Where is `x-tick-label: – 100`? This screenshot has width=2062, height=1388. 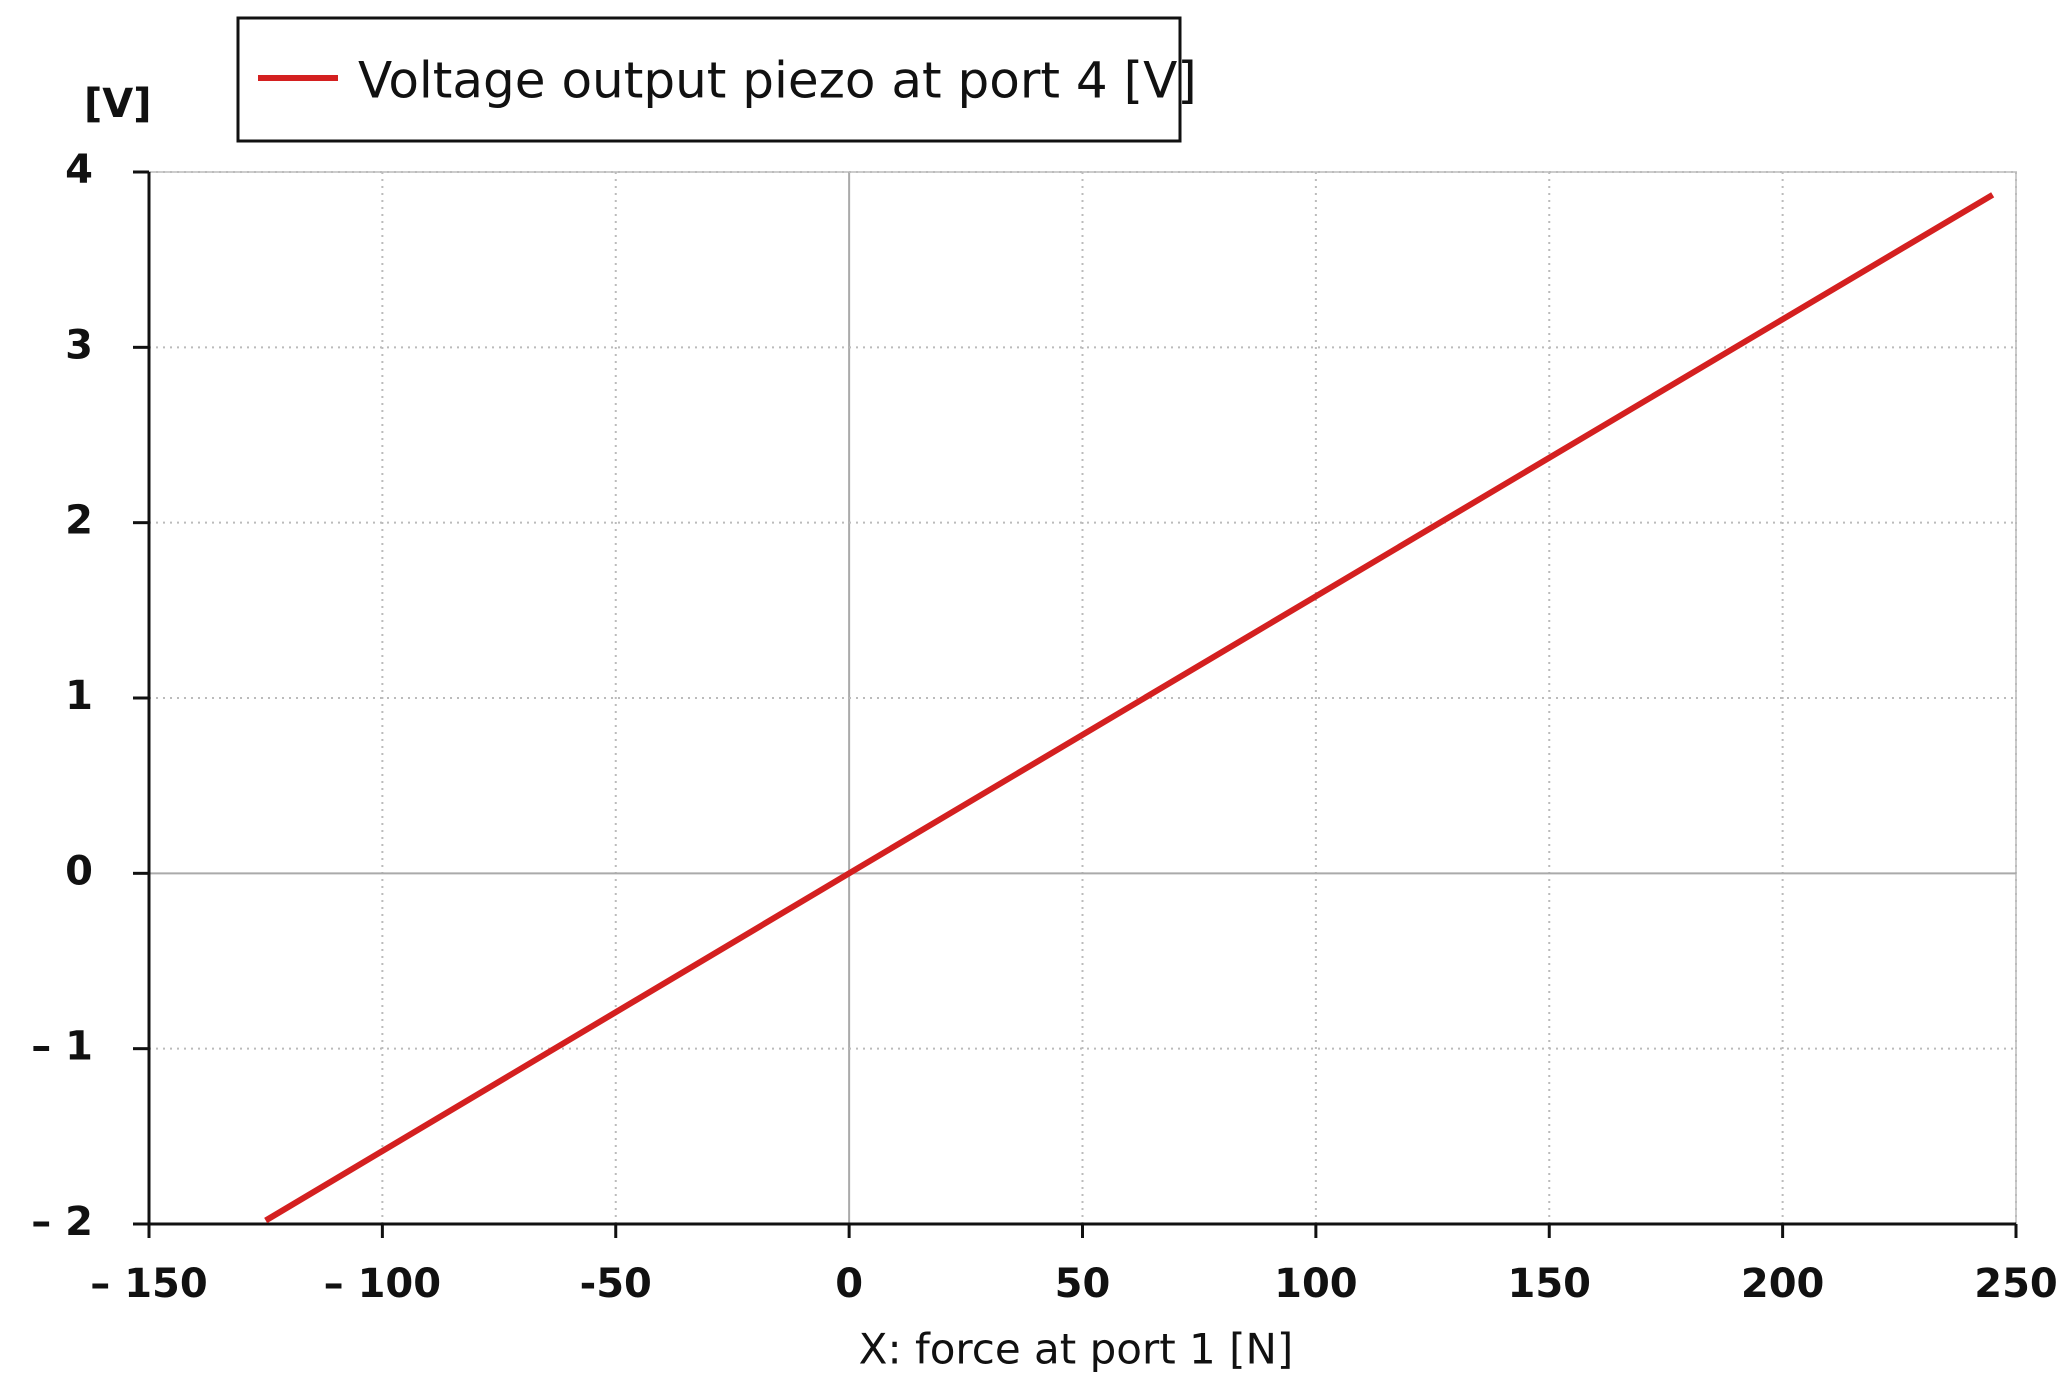
x-tick-label: – 100 is located at coordinates (382, 1284).